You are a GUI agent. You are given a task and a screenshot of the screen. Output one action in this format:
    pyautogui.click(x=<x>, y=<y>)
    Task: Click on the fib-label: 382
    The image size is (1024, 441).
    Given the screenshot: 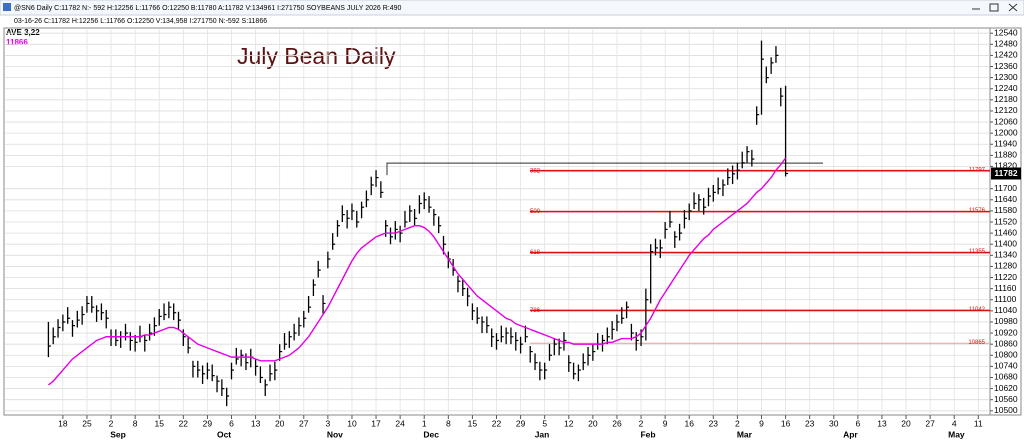 What is the action you would take?
    pyautogui.click(x=535, y=171)
    